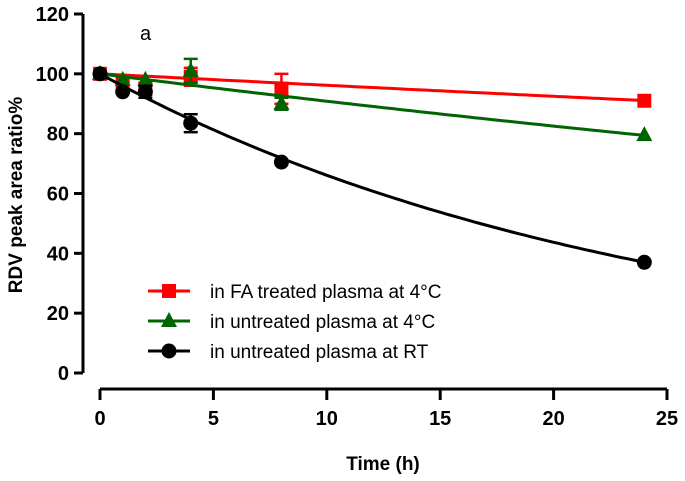 The height and width of the screenshot is (481, 685). What do you see at coordinates (146, 34) in the screenshot?
I see `annotation-a: a` at bounding box center [146, 34].